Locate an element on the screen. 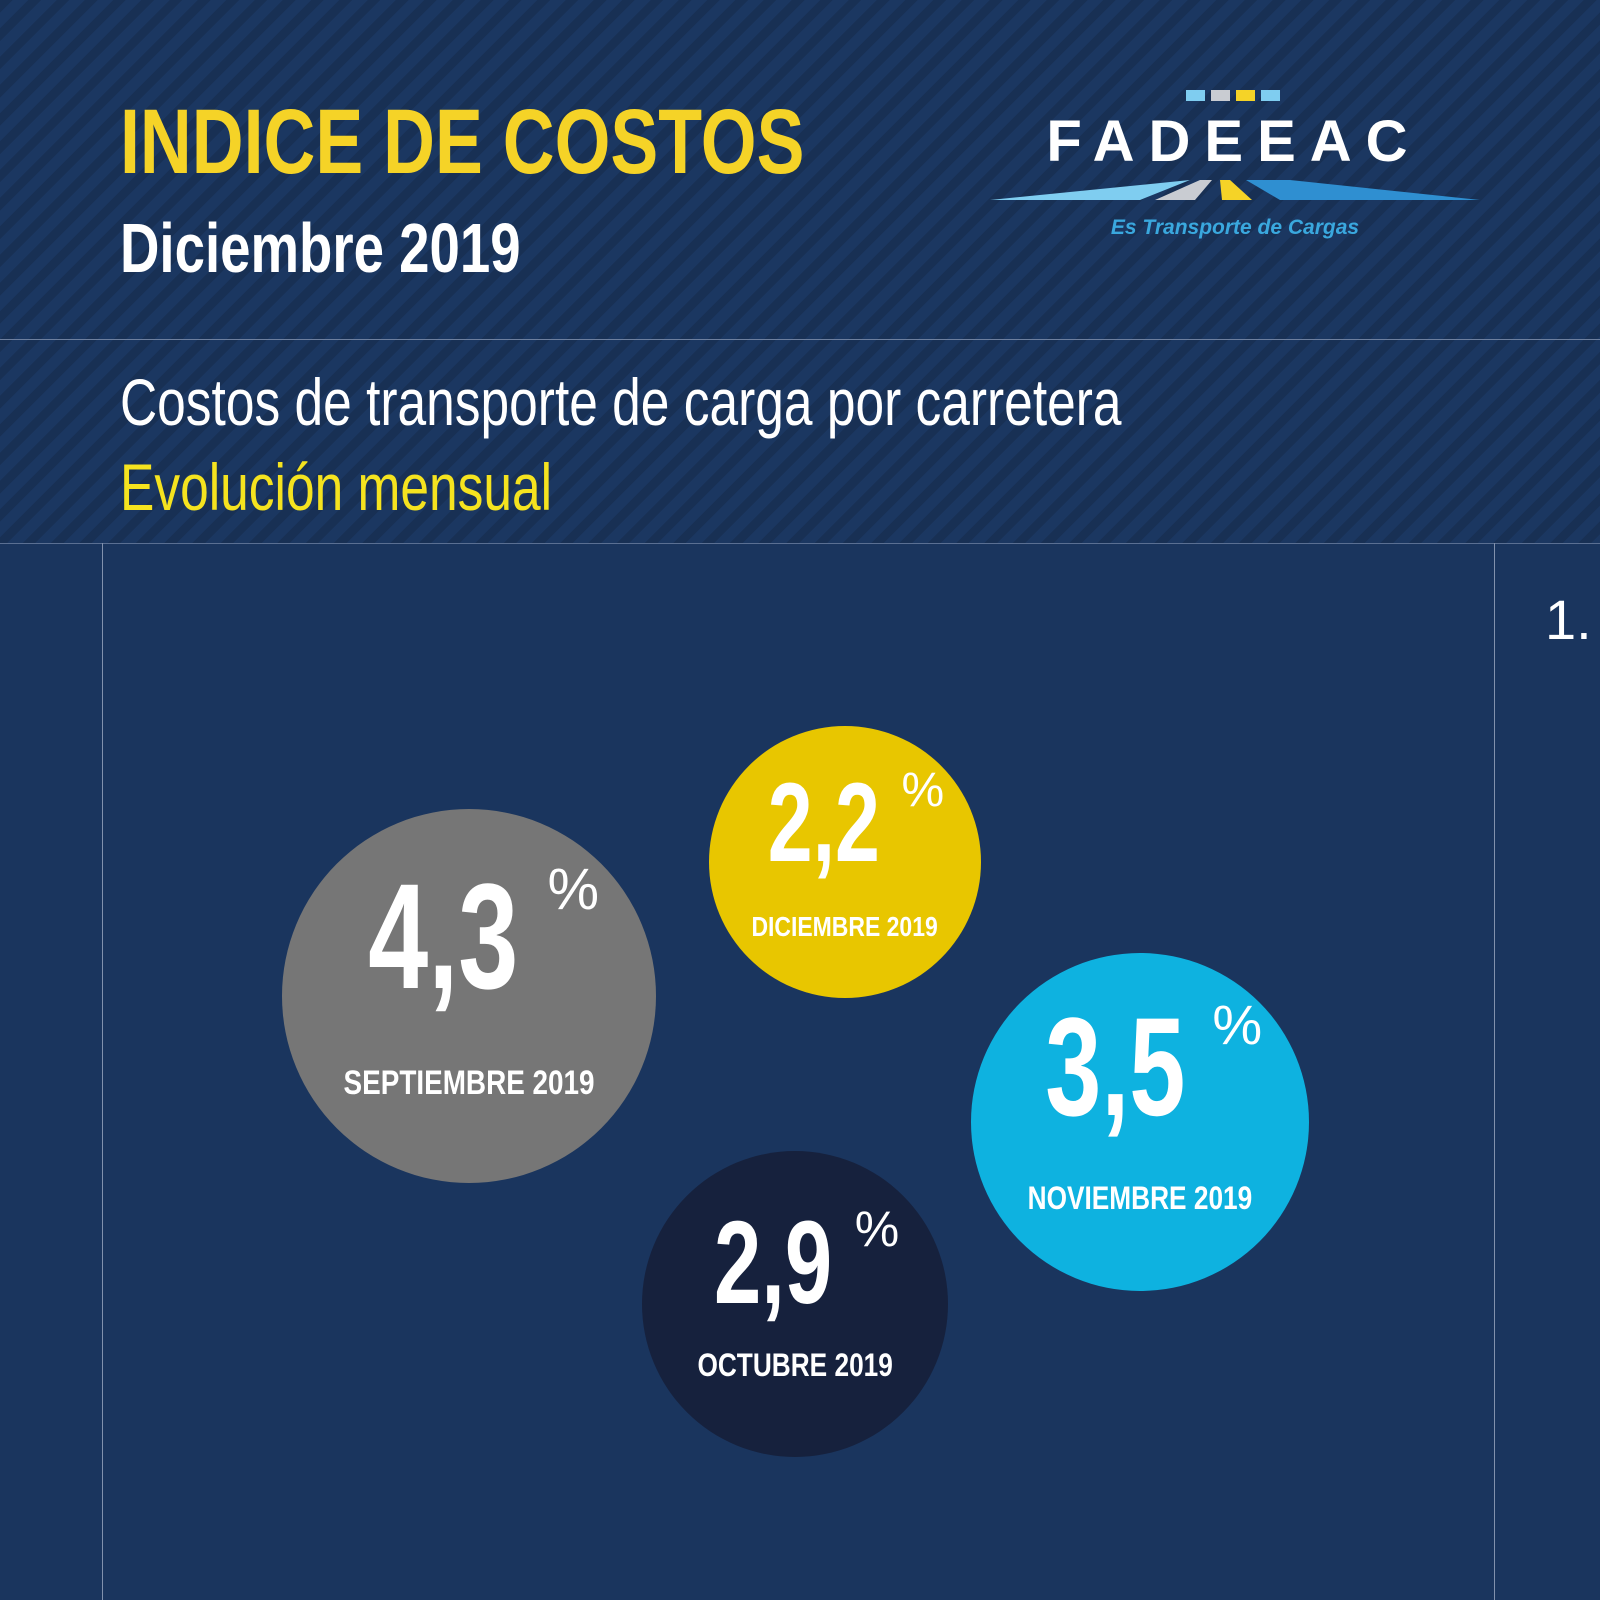 The height and width of the screenshot is (1600, 1600). page-subtitle: Diciembre 2019 is located at coordinates (320, 248).